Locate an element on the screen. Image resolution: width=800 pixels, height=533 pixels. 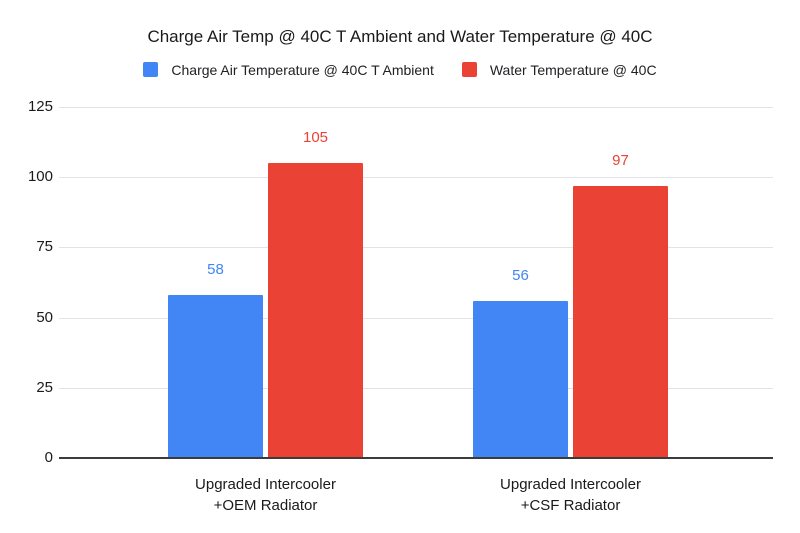
y-tick-label: 0 is located at coordinates (48, 457).